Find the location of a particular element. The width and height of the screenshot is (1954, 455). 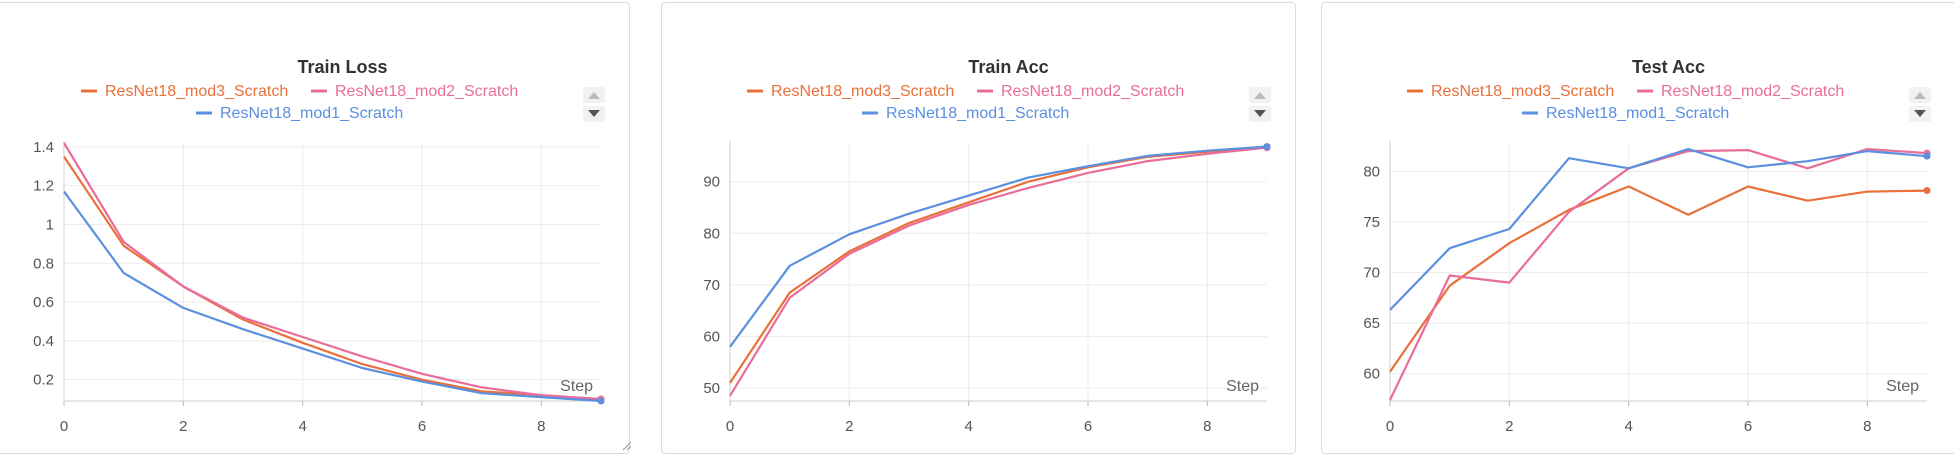

y-tick-label: 50 is located at coordinates (711, 388).